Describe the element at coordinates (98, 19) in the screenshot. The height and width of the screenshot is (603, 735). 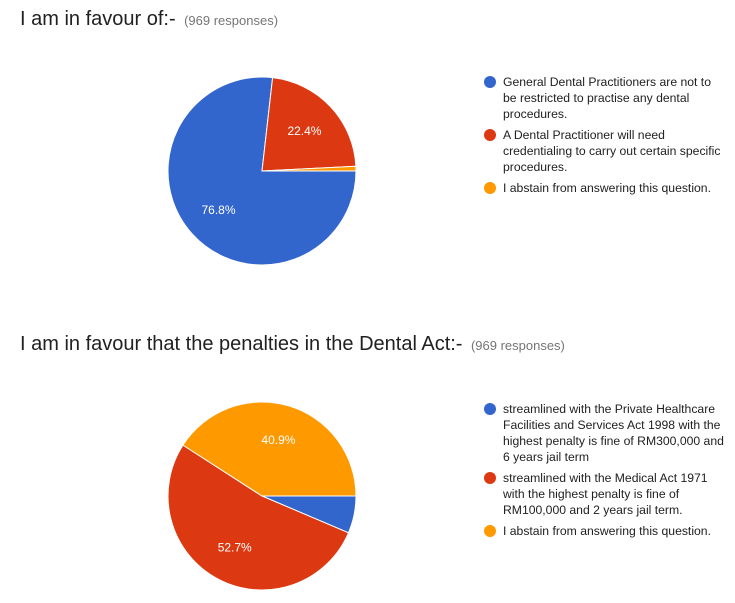
I see `chart-title: I am in favour of:-` at that location.